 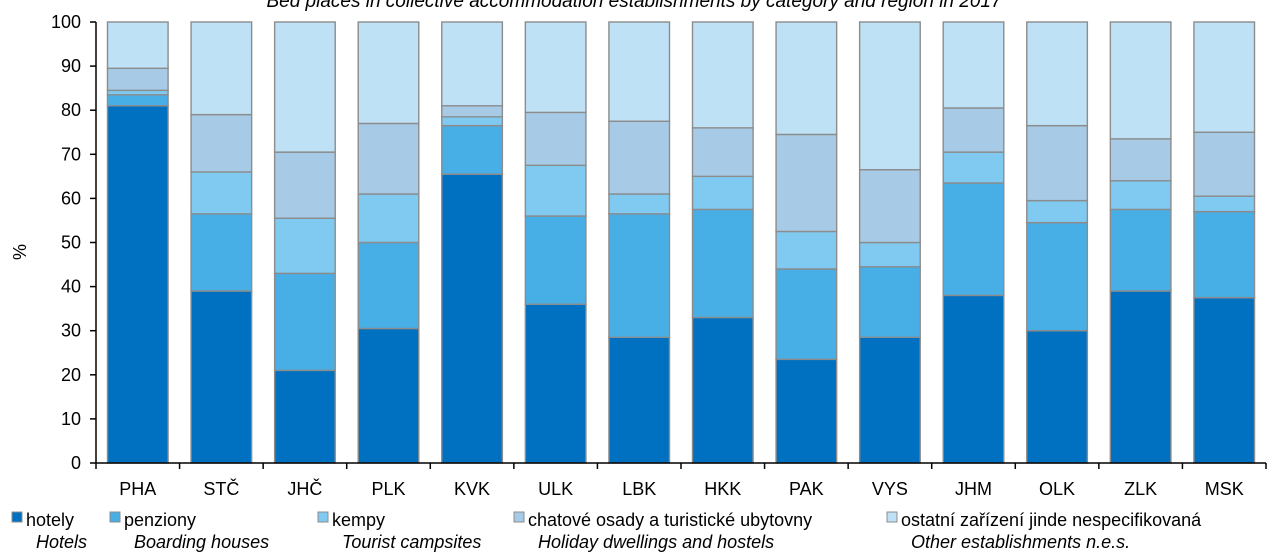 What do you see at coordinates (304, 246) in the screenshot?
I see `bar-segment-JHČ-3` at bounding box center [304, 246].